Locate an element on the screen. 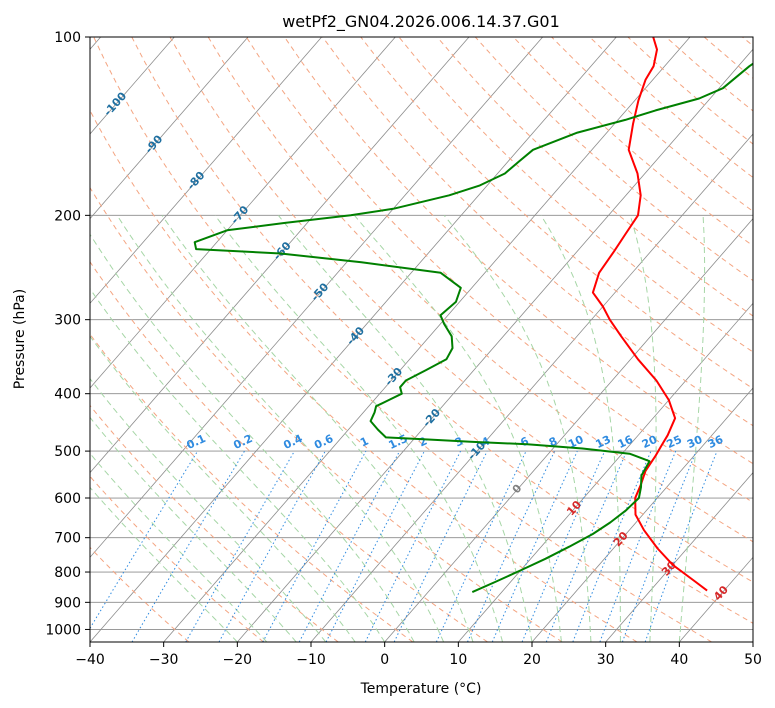 The height and width of the screenshot is (708, 775). x-tick-label: −20 is located at coordinates (238, 660).